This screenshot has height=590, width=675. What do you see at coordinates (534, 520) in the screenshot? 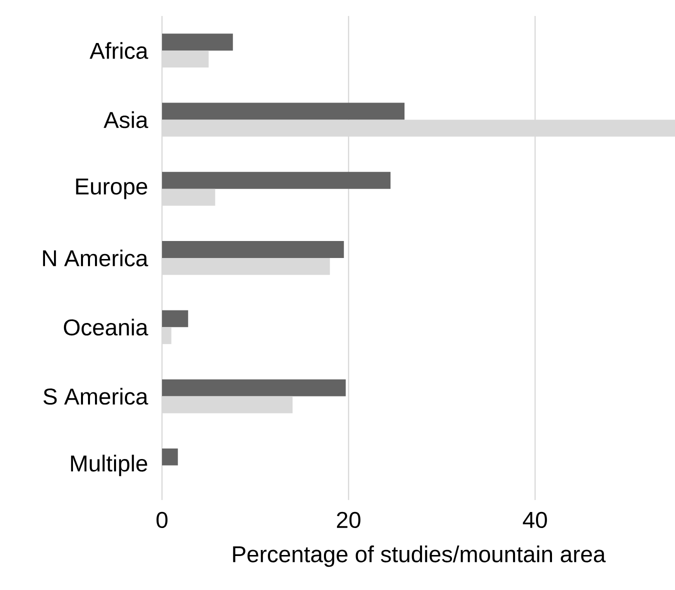
I see `x-tick-label: 40` at bounding box center [534, 520].